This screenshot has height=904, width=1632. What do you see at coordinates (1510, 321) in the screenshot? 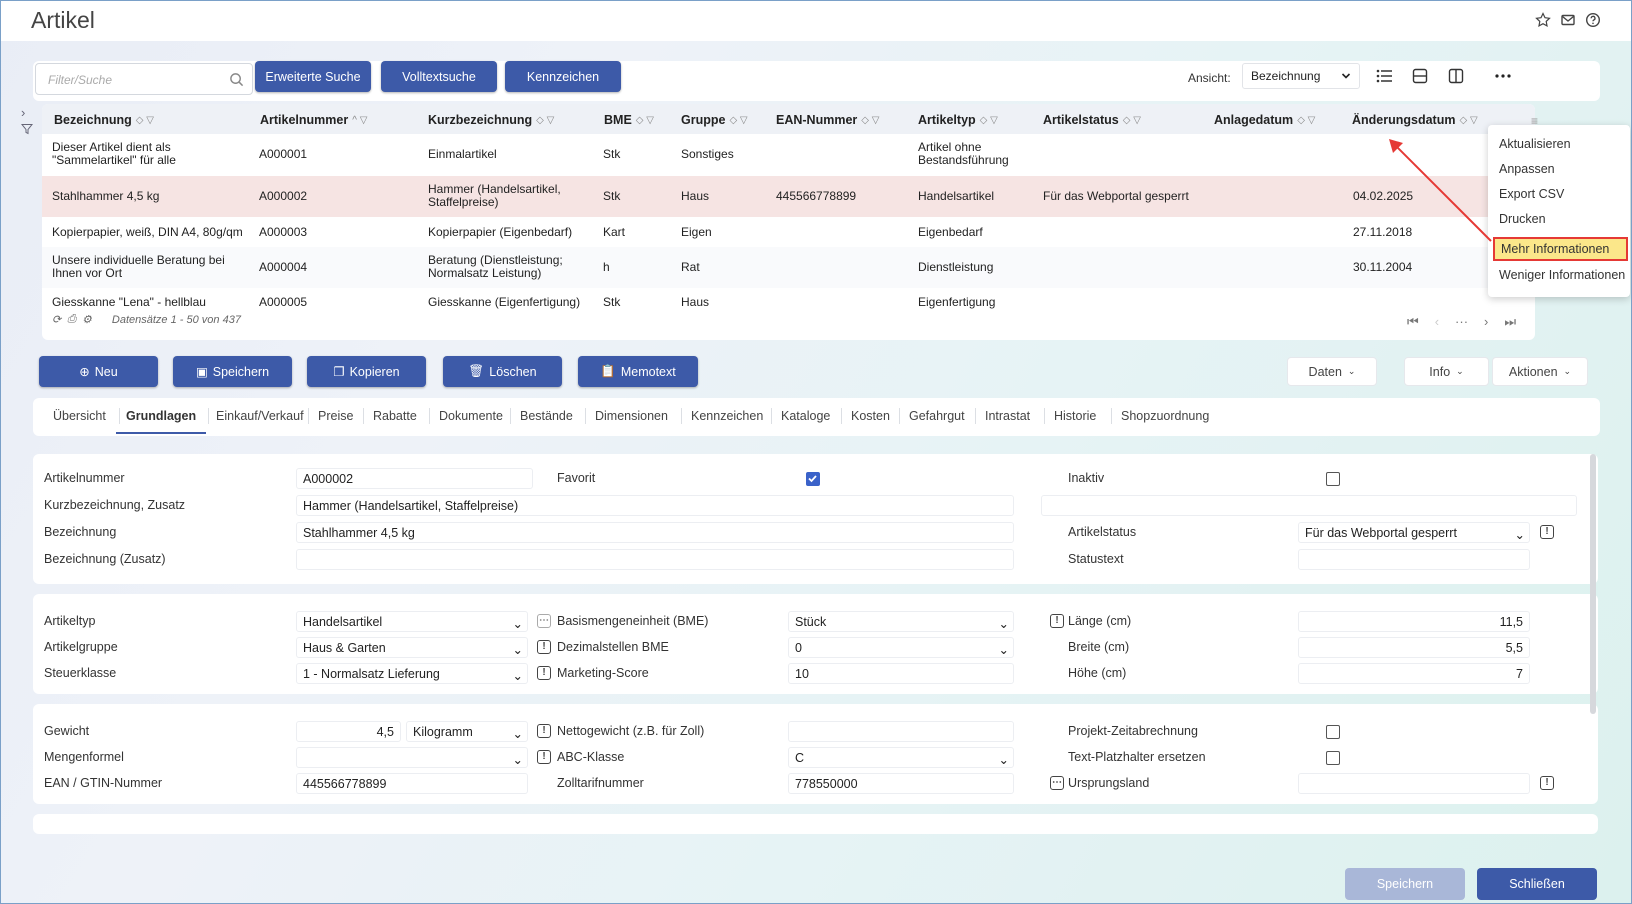
I see `last-page-icon: ⏭` at bounding box center [1510, 321].